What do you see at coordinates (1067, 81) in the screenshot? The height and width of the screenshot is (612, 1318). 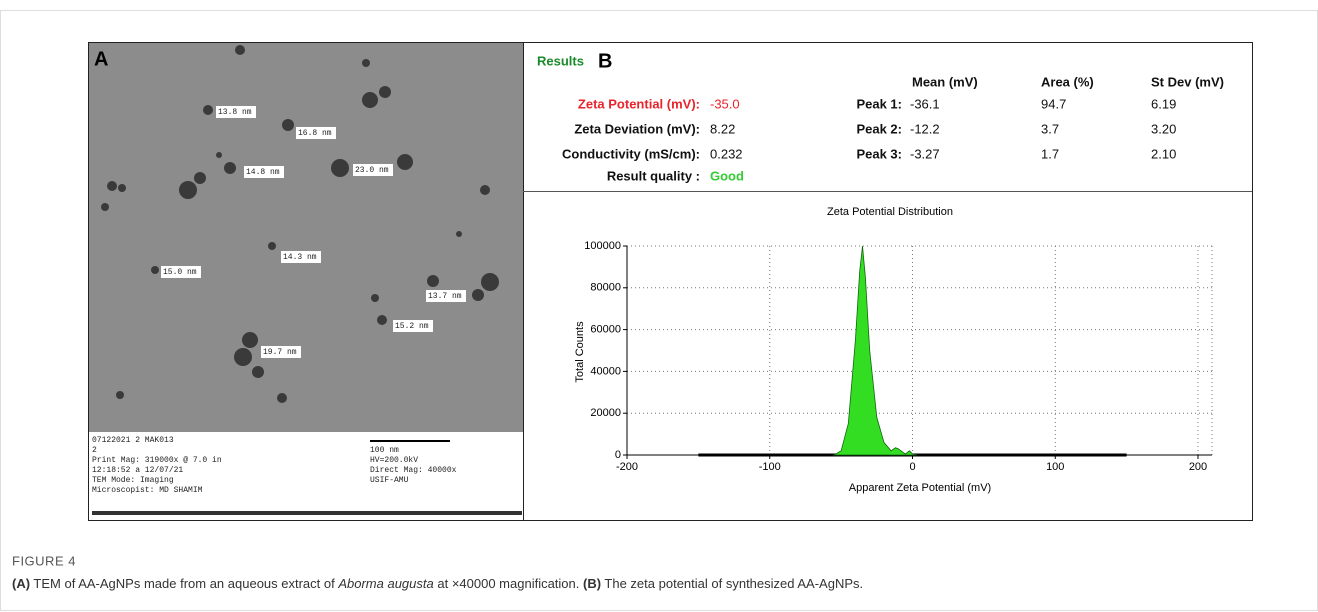 I see `peak-header: Area (%)` at bounding box center [1067, 81].